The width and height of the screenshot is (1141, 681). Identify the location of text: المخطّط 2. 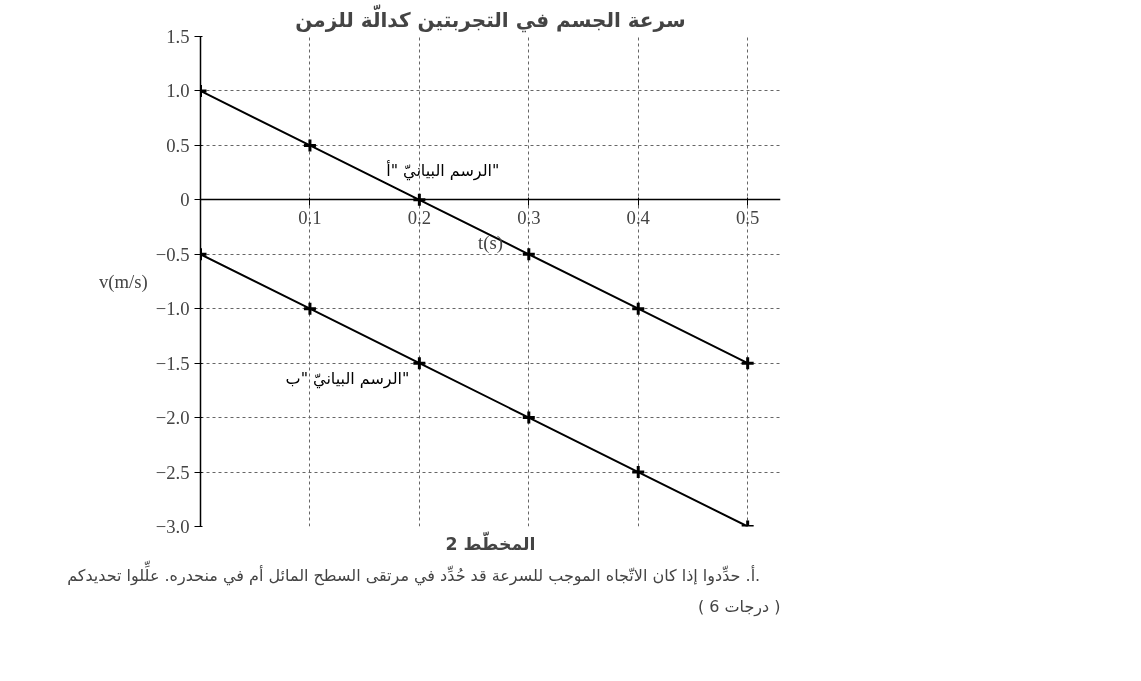
(490, 542).